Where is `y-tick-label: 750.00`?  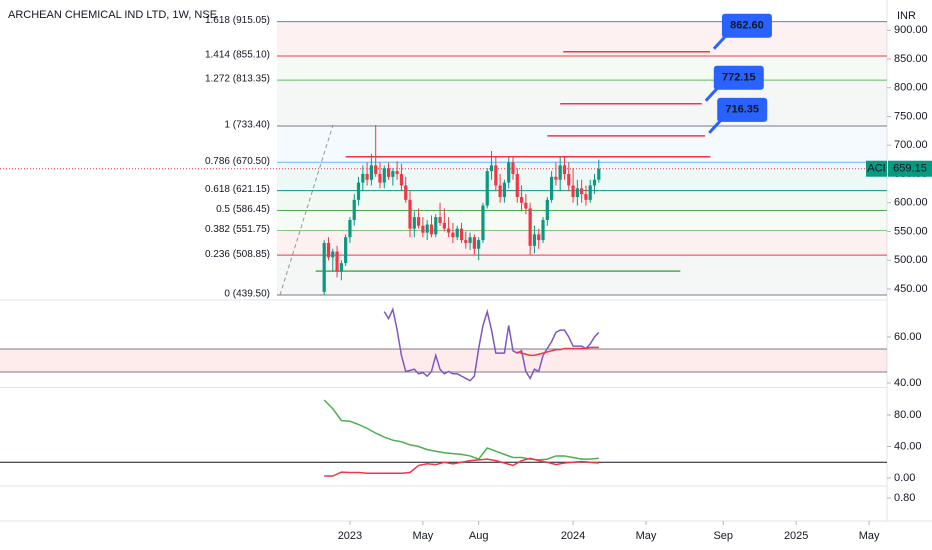 y-tick-label: 750.00 is located at coordinates (911, 116).